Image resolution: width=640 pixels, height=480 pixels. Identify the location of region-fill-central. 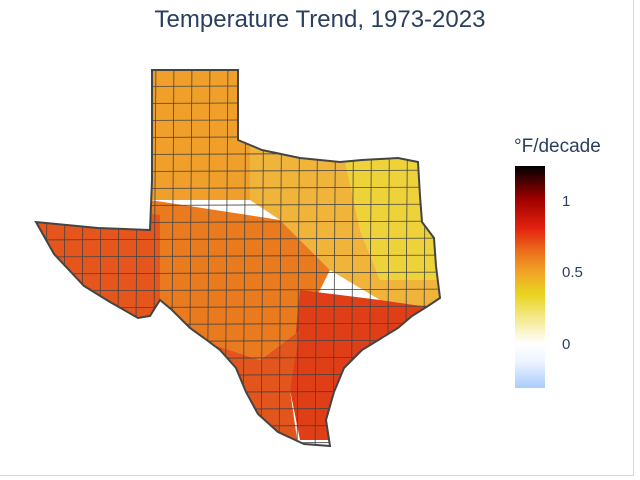
(240, 280).